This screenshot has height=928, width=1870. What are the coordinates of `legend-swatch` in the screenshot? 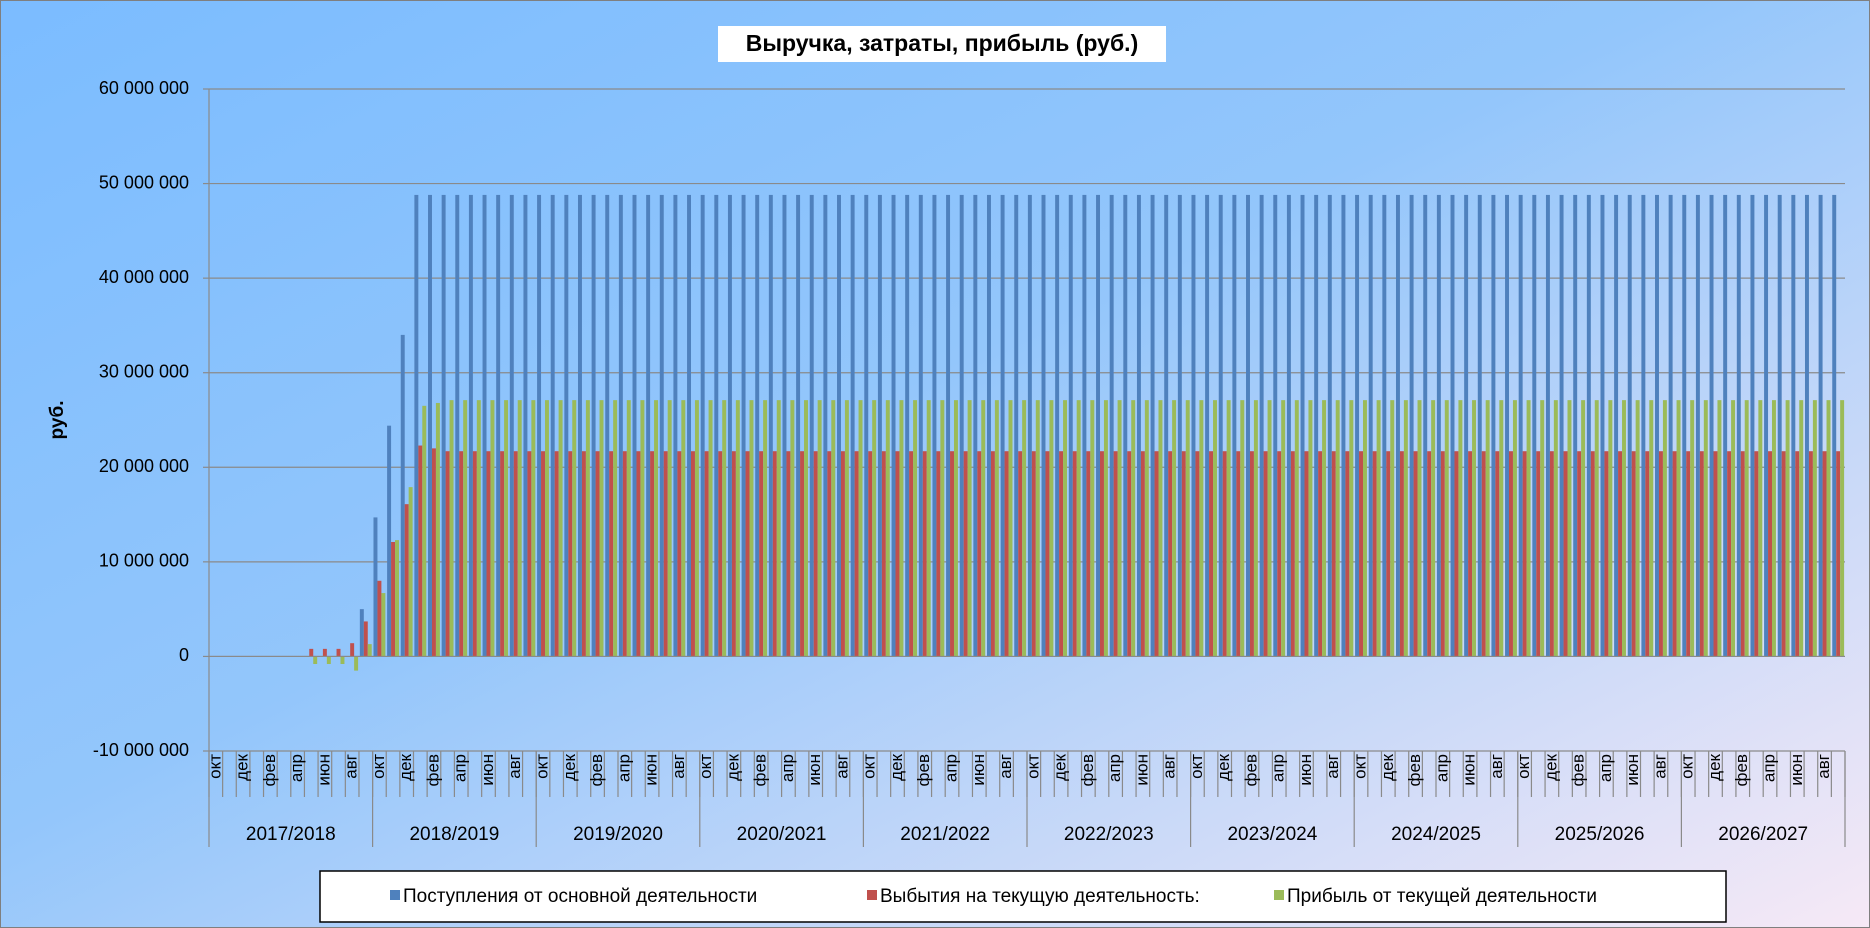 It's located at (395, 895).